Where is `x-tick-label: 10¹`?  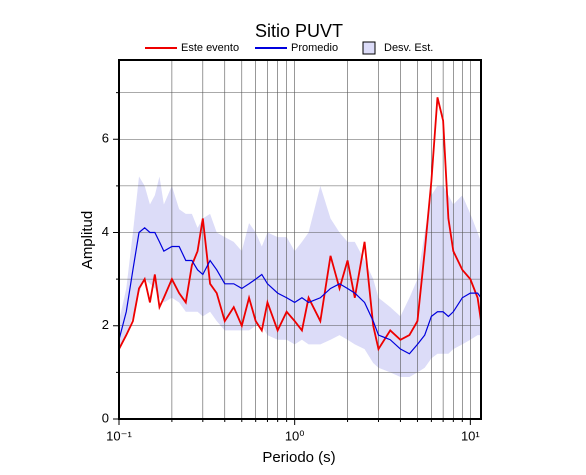 x-tick-label: 10¹ is located at coordinates (470, 435).